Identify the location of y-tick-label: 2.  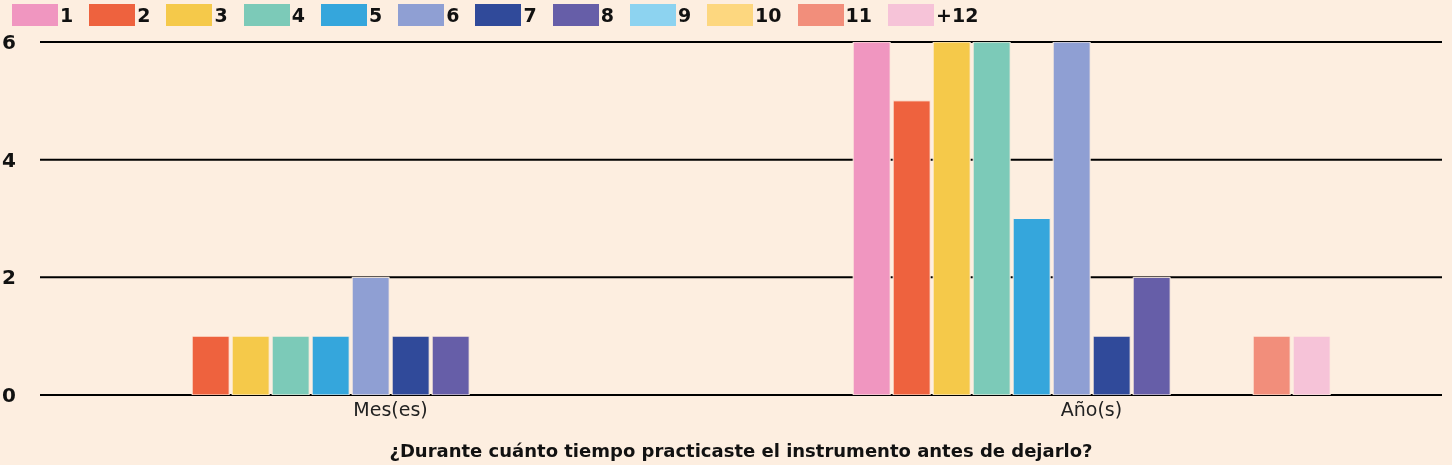
(9, 277).